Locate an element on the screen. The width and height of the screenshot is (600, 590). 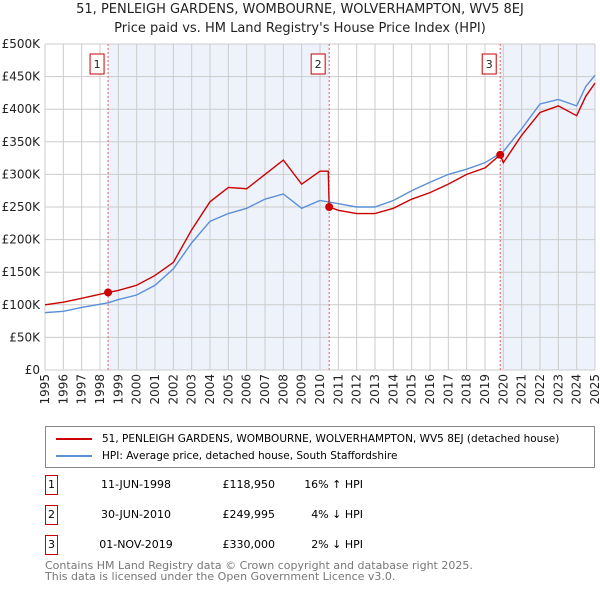
x-tick-label: 2017 is located at coordinates (448, 389).